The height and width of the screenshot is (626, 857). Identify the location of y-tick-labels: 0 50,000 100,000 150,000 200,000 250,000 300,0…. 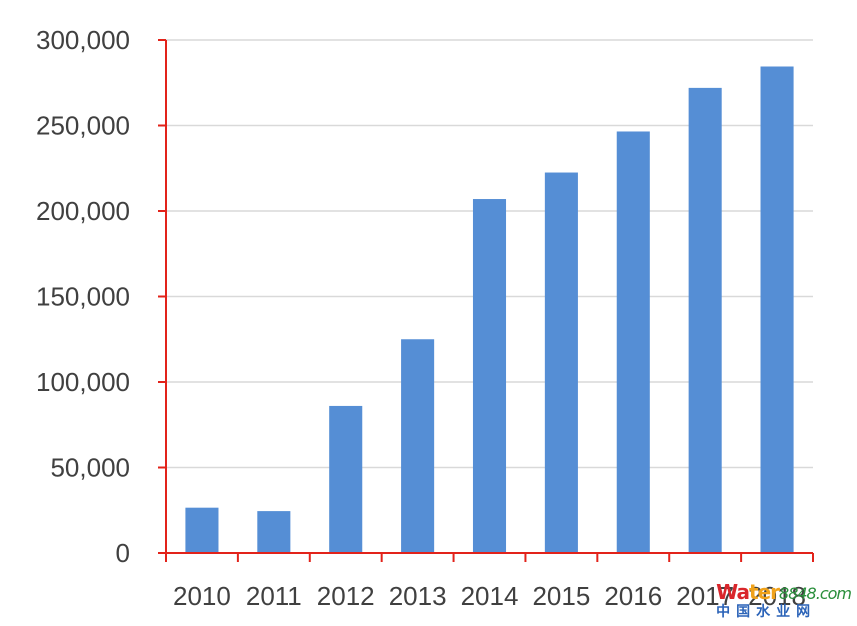
(83, 296).